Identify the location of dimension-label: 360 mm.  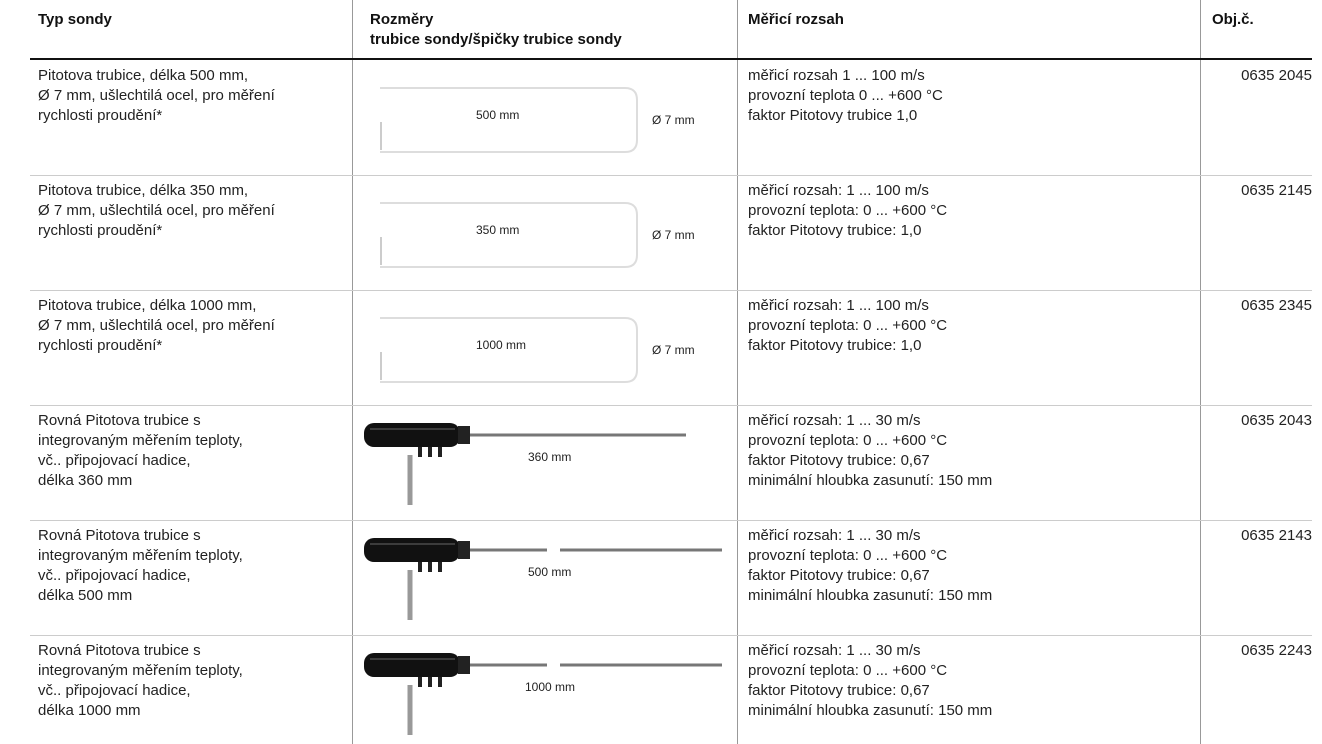
(550, 457).